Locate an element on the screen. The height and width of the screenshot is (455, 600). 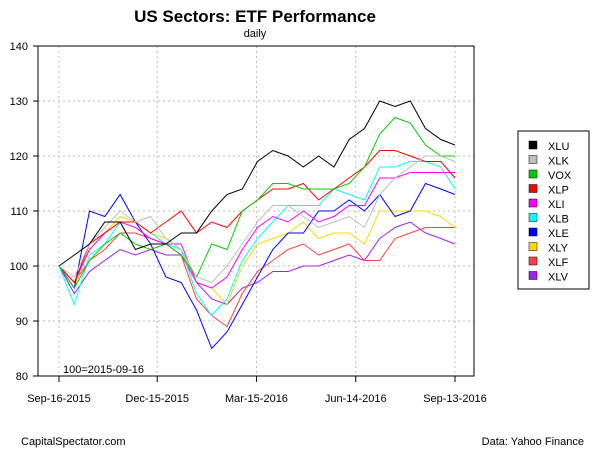
legend-label-xlv: XLV is located at coordinates (558, 278).